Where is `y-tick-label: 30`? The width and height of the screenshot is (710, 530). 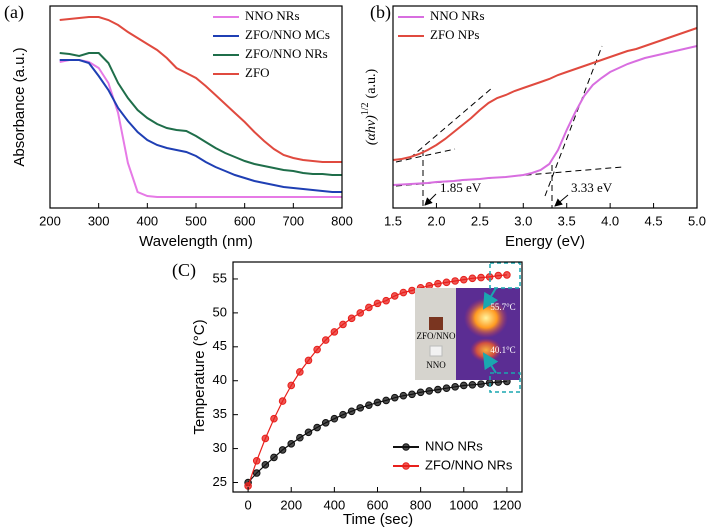 y-tick-label: 30 is located at coordinates (220, 447).